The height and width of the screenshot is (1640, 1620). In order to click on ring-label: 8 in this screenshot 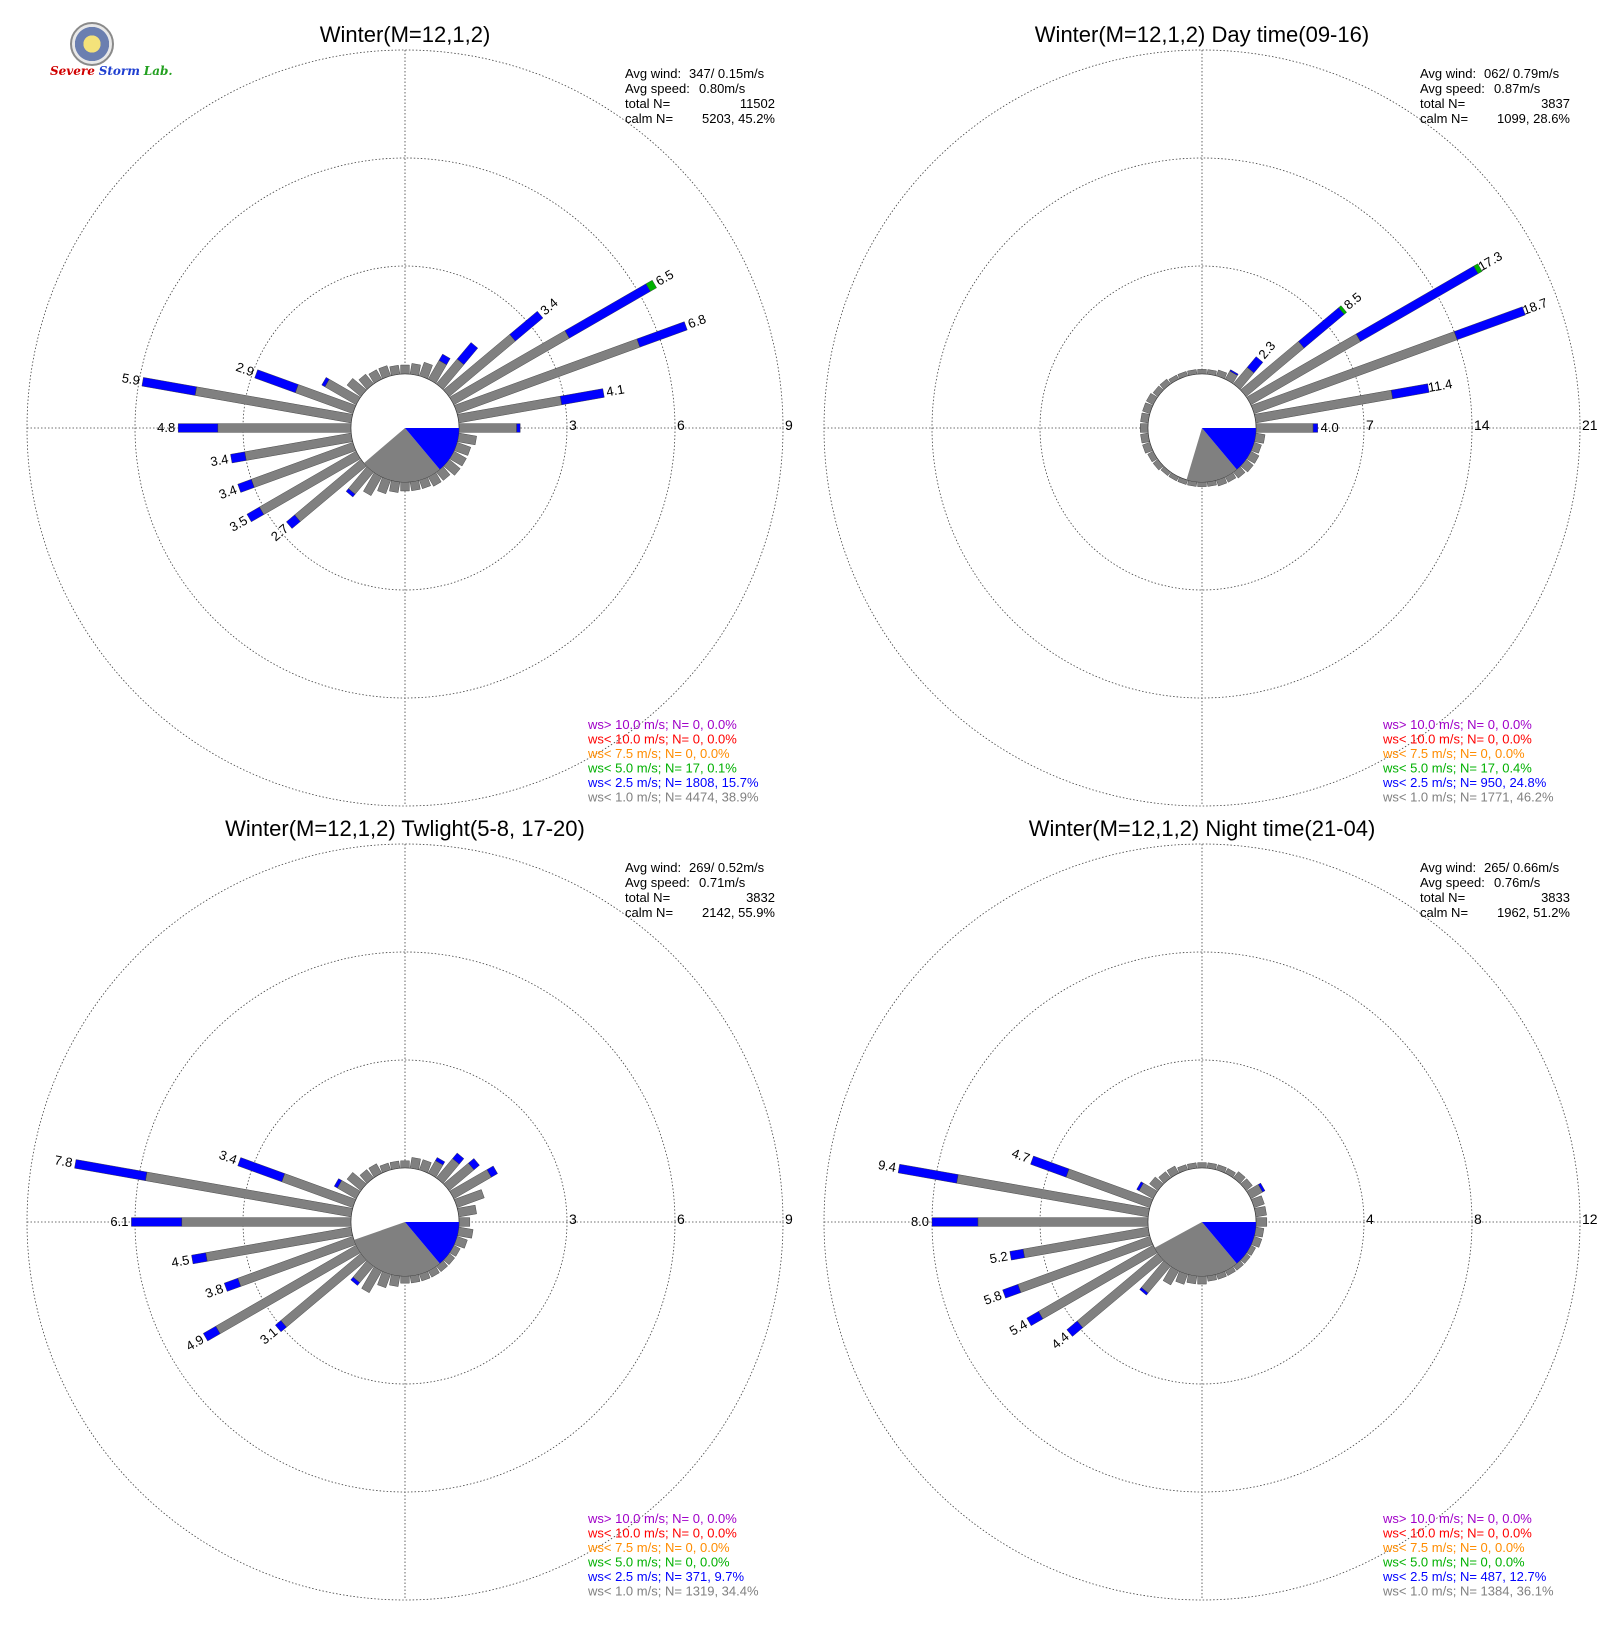, I will do `click(1478, 1219)`.